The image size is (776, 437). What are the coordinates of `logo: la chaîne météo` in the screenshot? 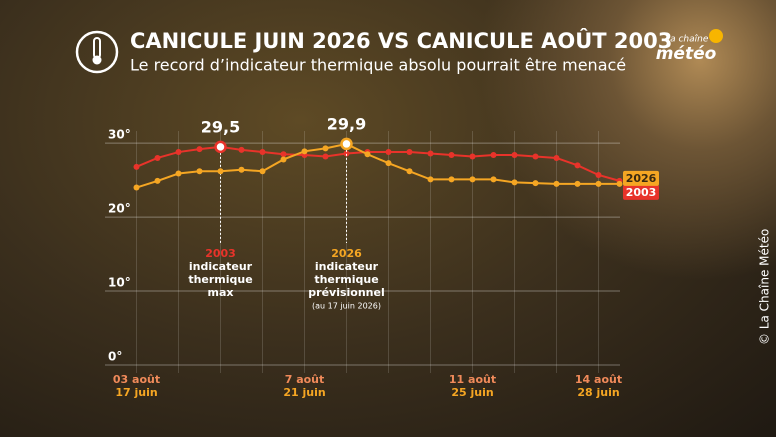 It's located at (689, 46).